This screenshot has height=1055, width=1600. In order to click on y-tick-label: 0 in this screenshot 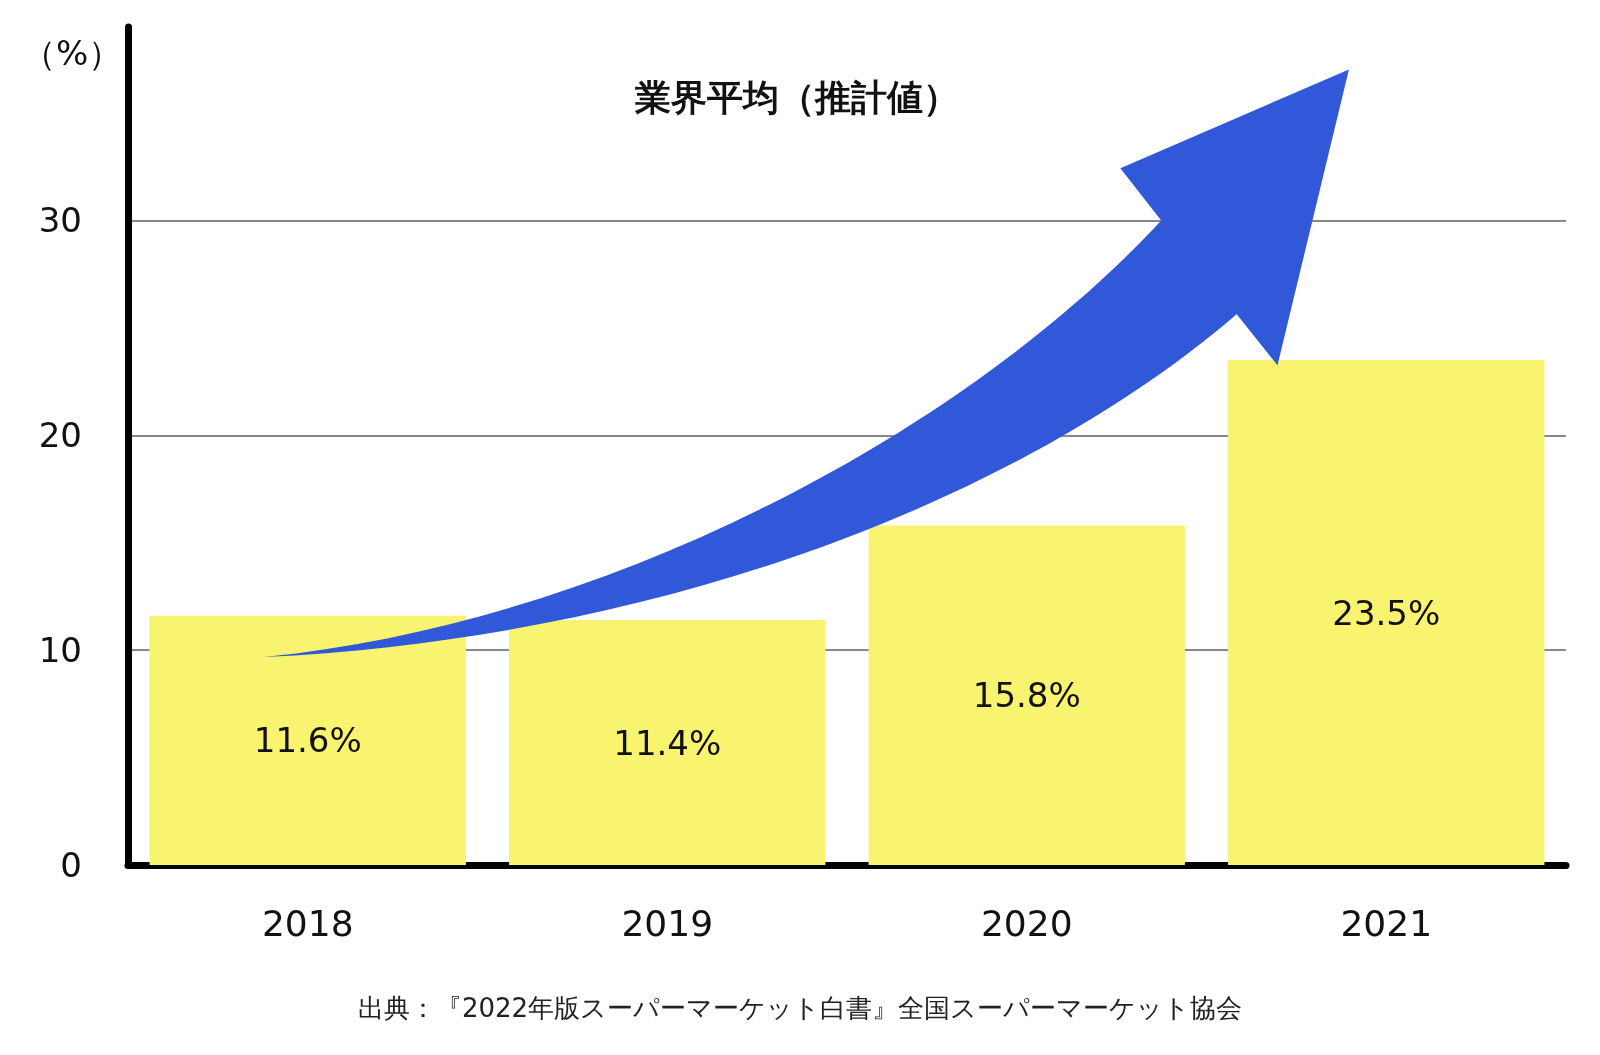, I will do `click(71, 865)`.